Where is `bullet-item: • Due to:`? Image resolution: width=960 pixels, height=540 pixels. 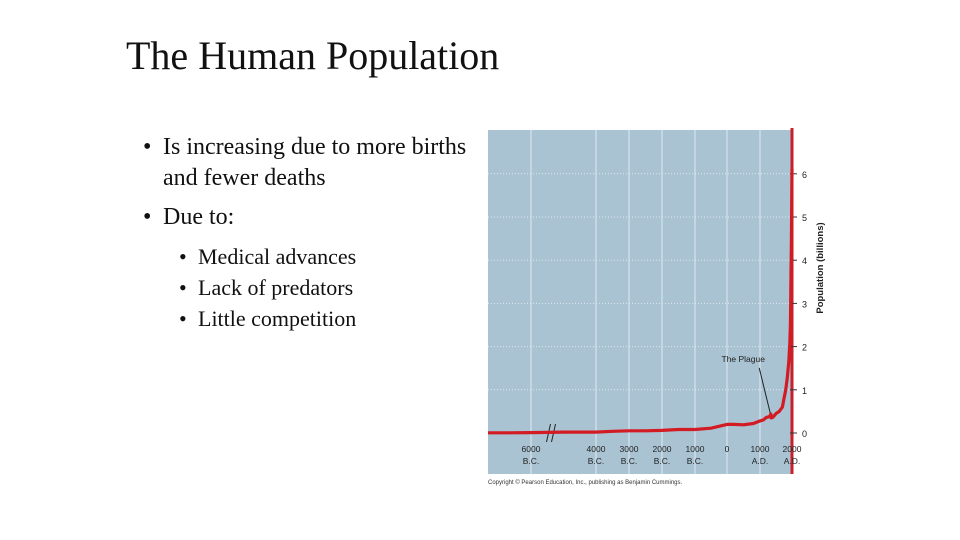 bullet-item: • Due to: is located at coordinates (315, 217).